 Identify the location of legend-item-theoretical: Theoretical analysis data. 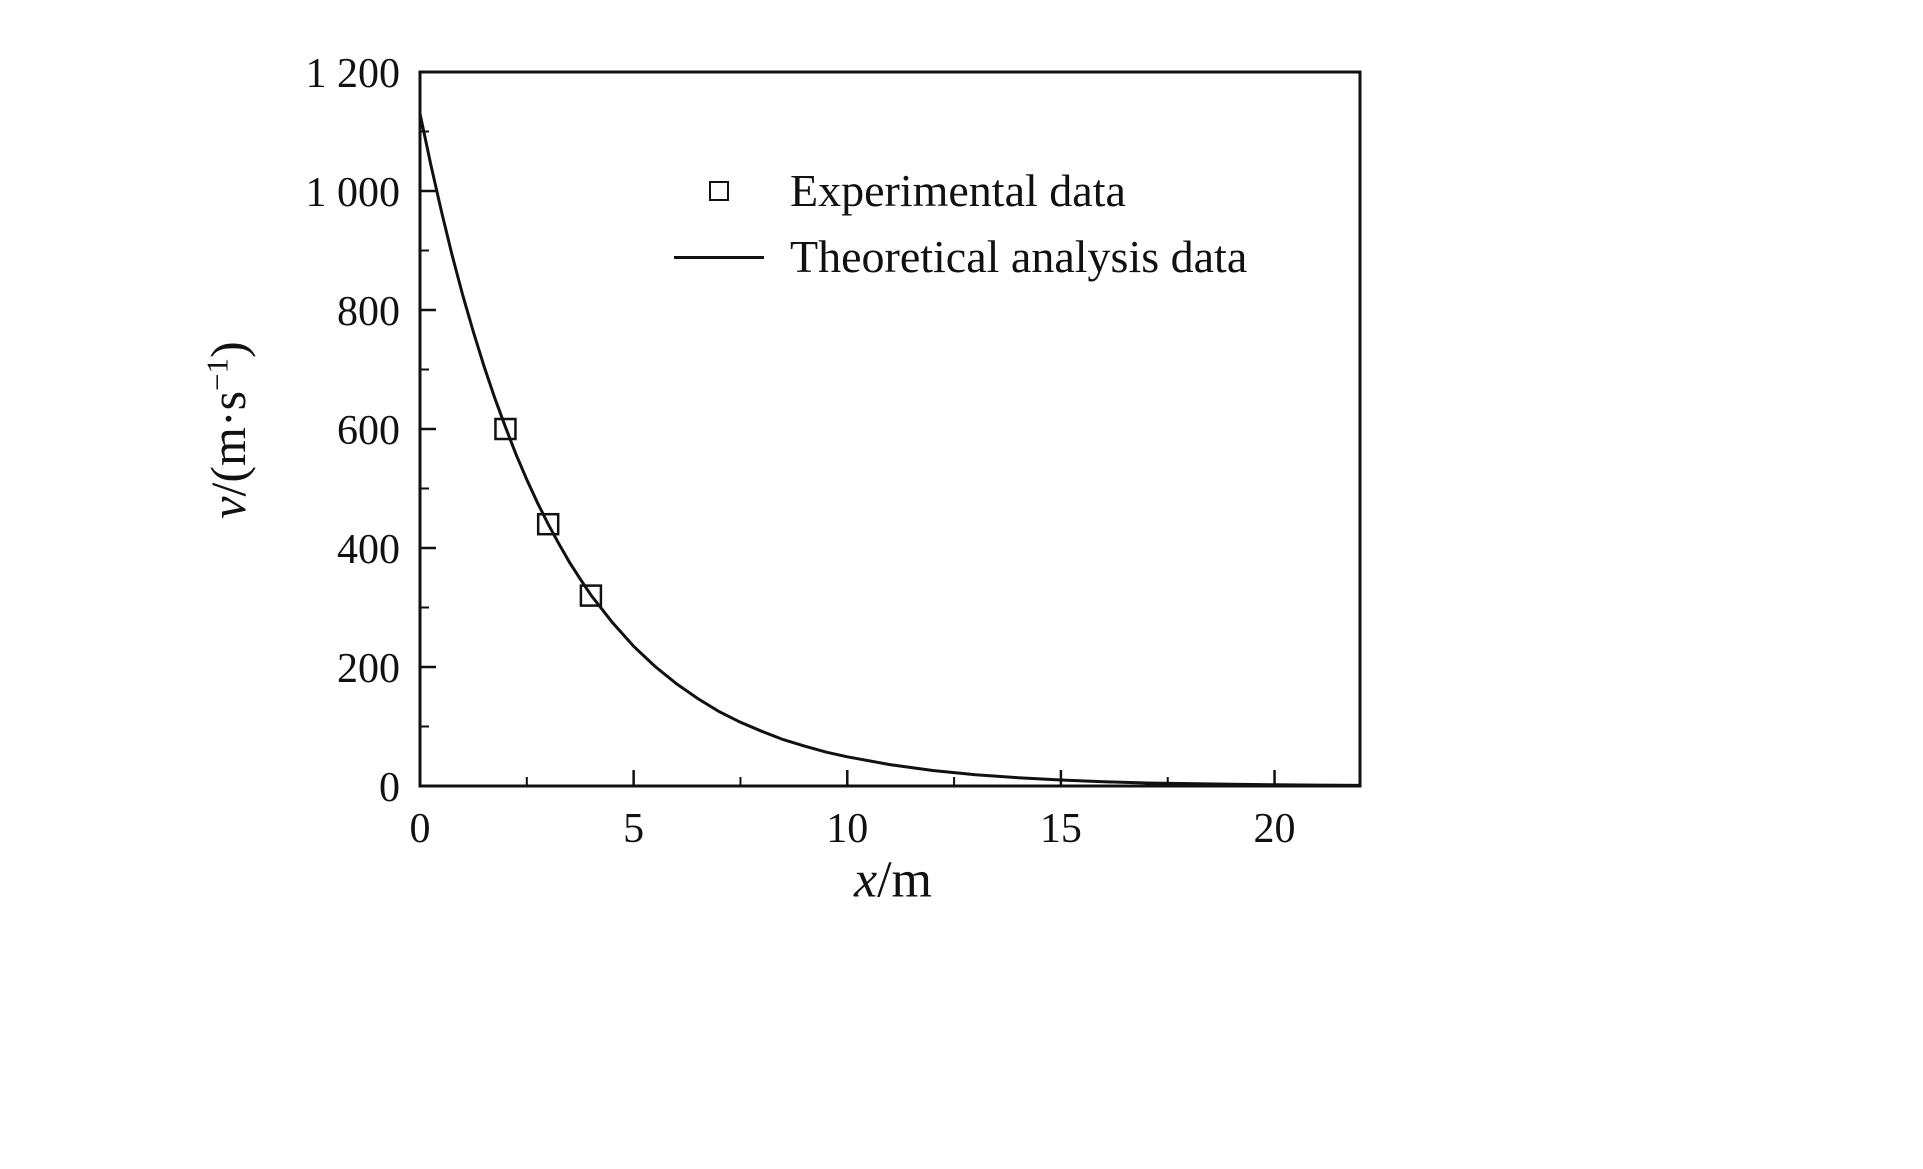
(947, 257).